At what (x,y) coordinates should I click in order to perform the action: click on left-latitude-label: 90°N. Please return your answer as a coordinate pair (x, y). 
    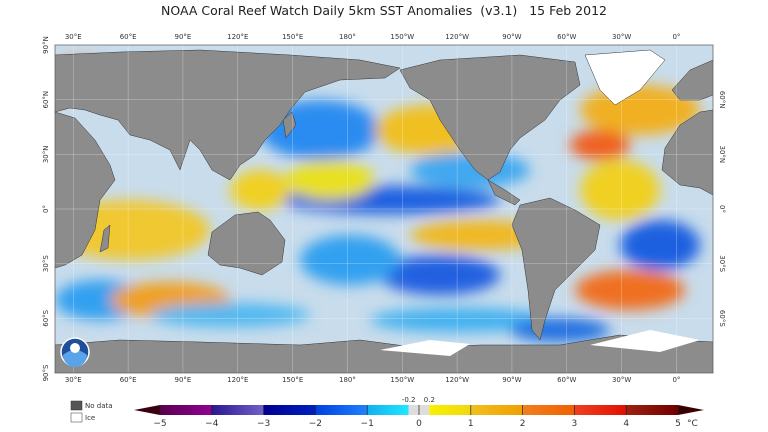
    Looking at the image, I should click on (46, 45).